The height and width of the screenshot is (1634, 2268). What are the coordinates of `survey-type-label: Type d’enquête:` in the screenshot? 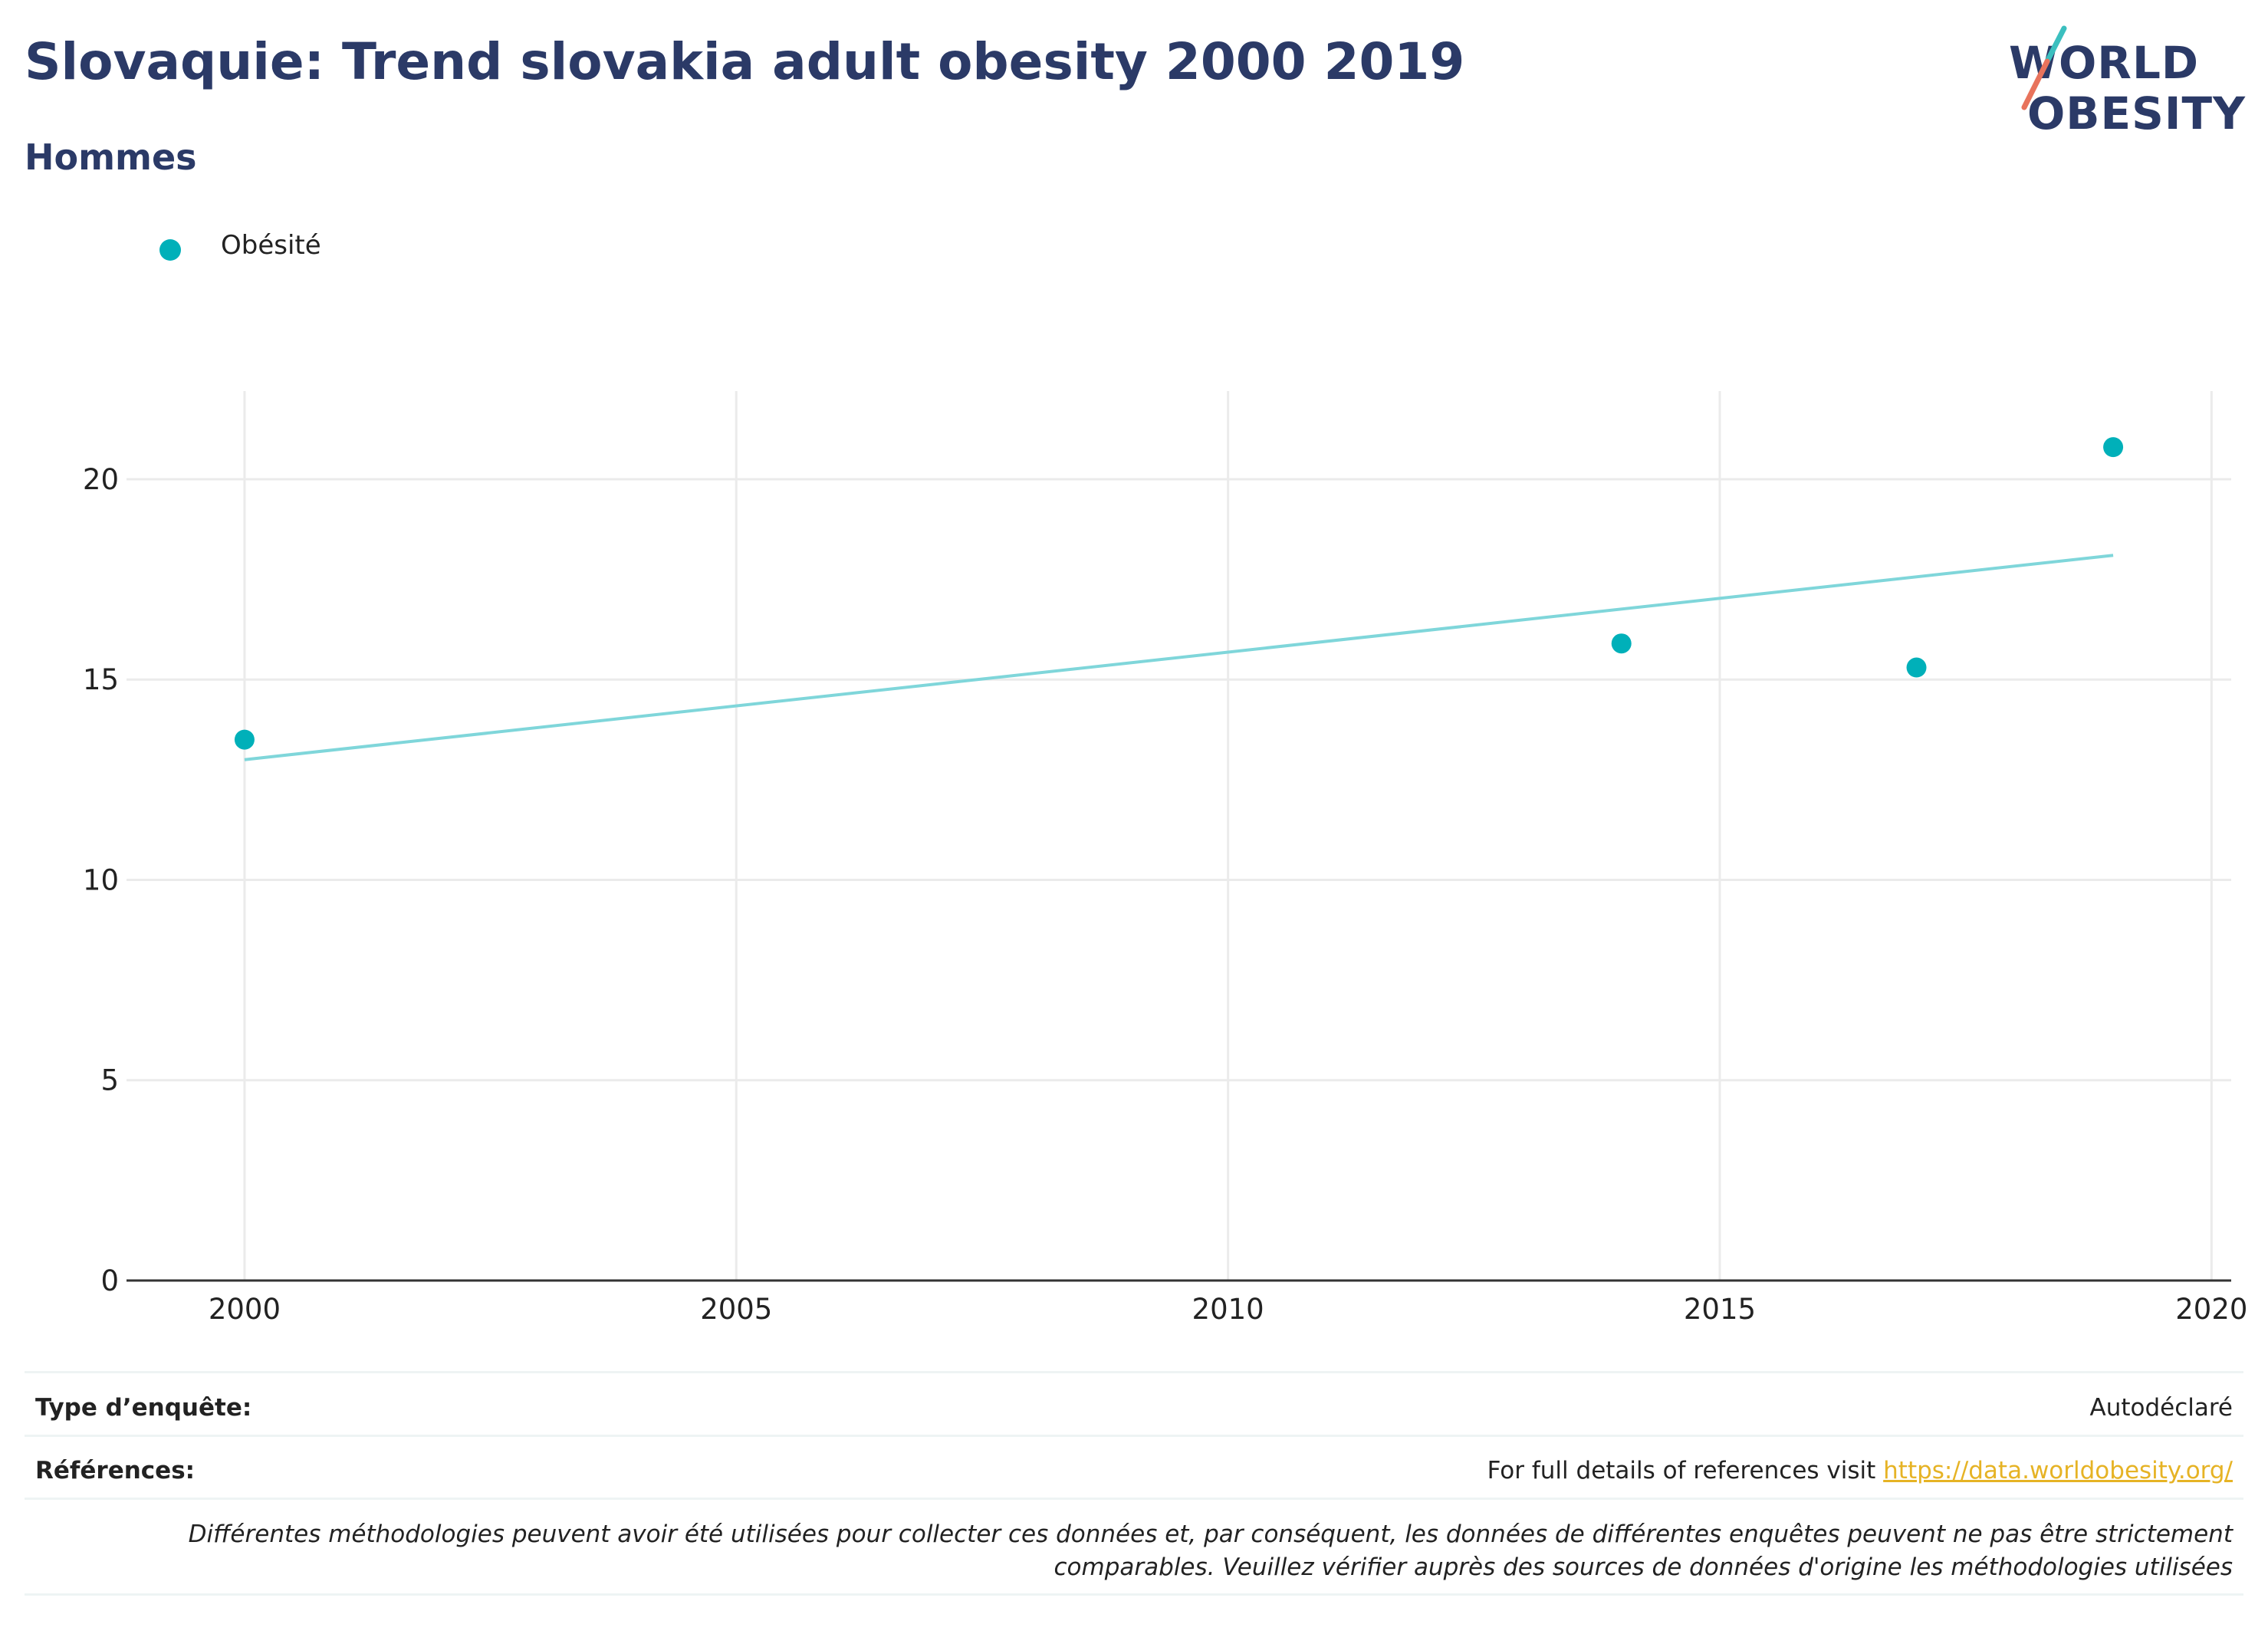 It's located at (143, 1408).